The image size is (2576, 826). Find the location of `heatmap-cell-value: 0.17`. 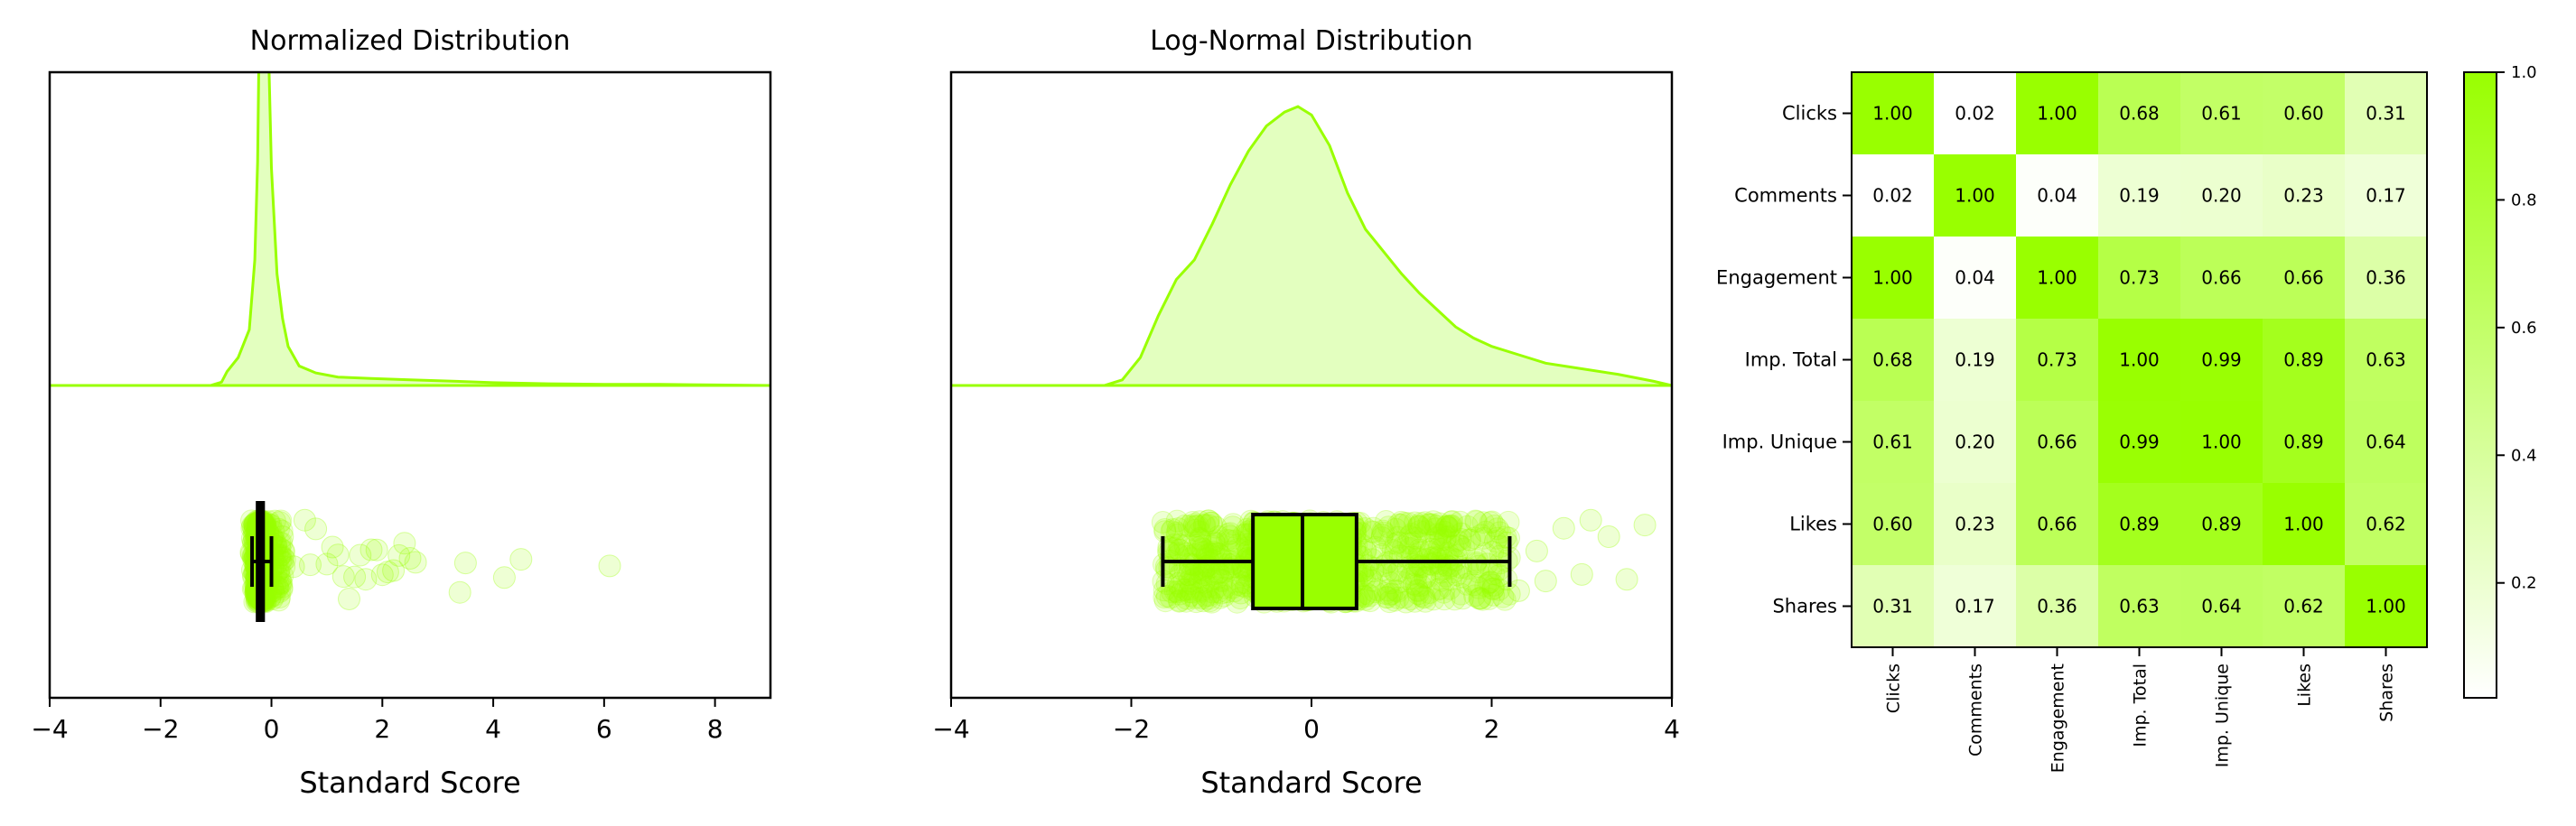

heatmap-cell-value: 0.17 is located at coordinates (2386, 196).